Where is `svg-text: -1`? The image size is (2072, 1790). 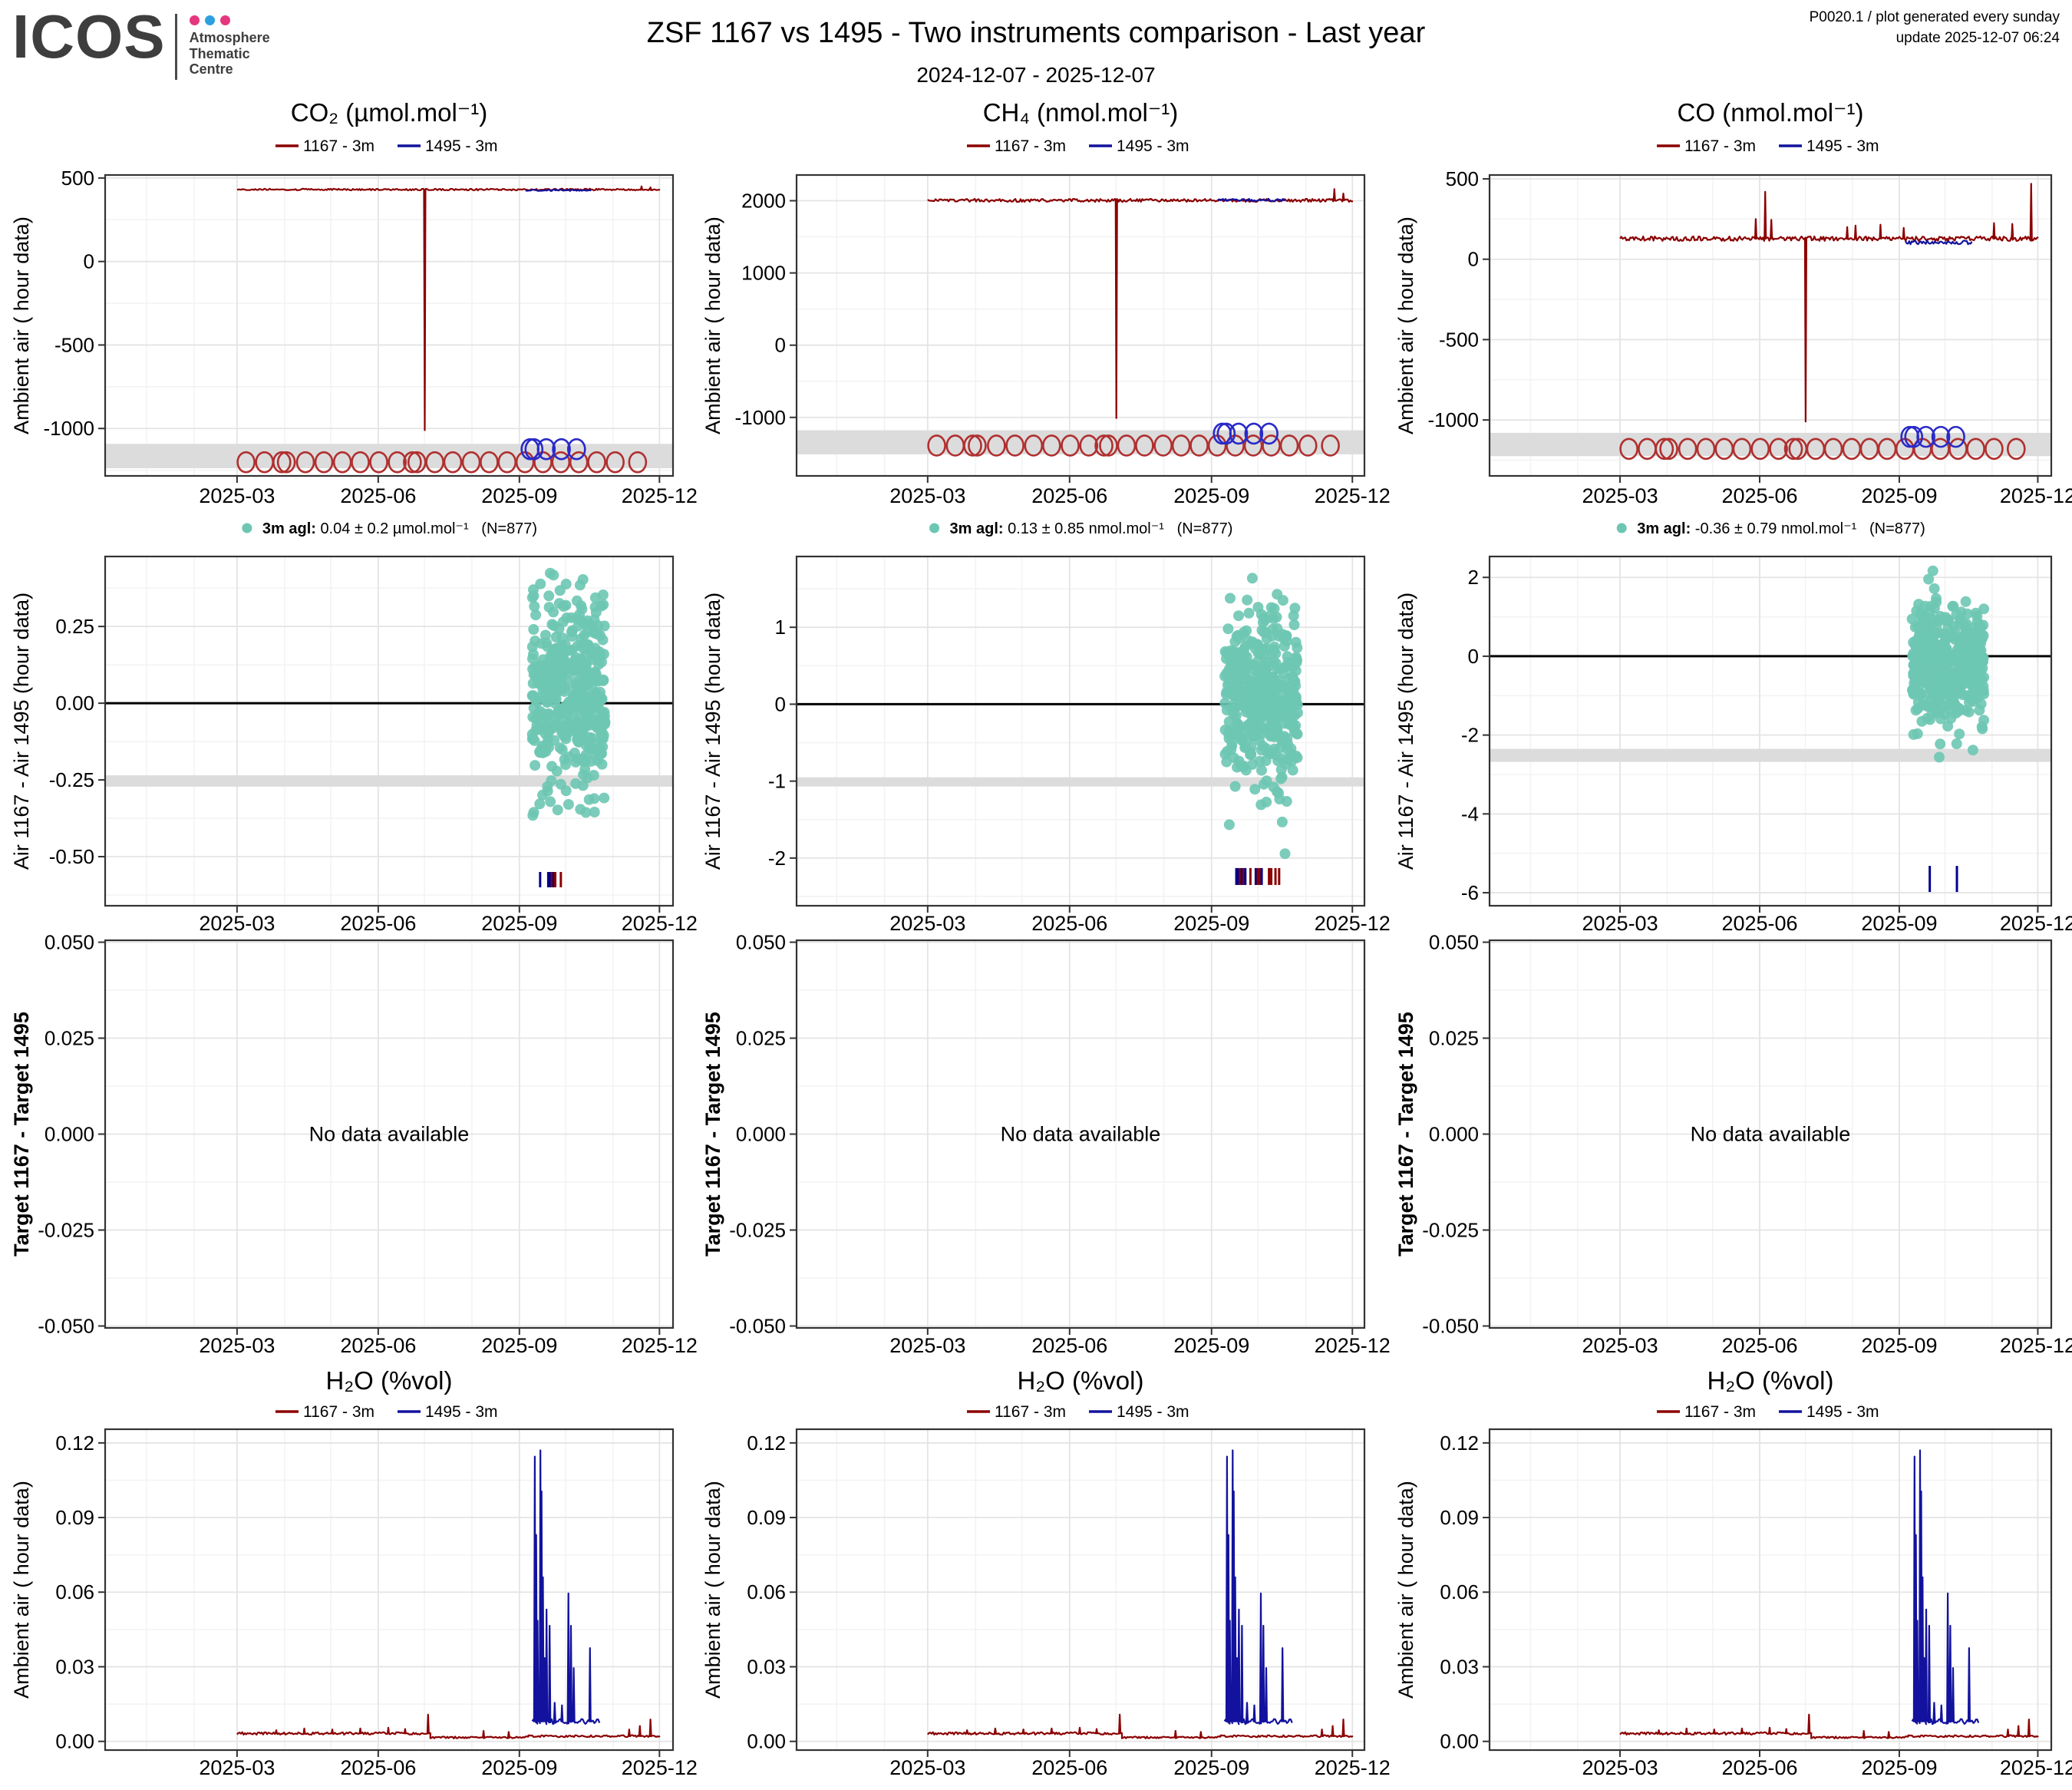
svg-text: -1 is located at coordinates (777, 782).